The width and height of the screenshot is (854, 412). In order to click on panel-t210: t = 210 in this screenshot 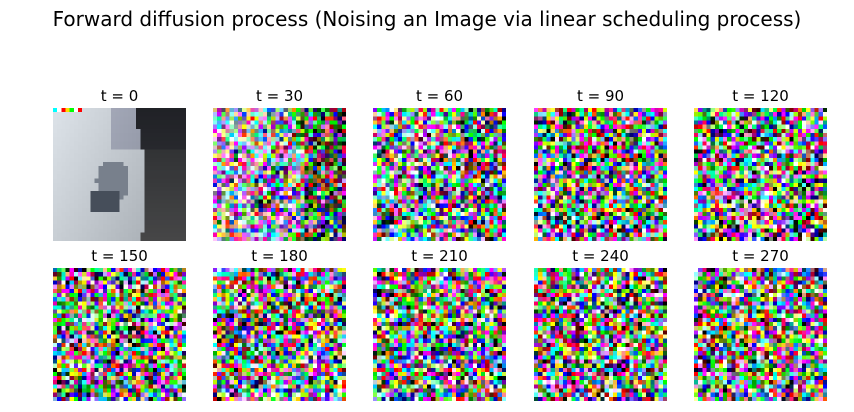, I will do `click(439, 324)`.